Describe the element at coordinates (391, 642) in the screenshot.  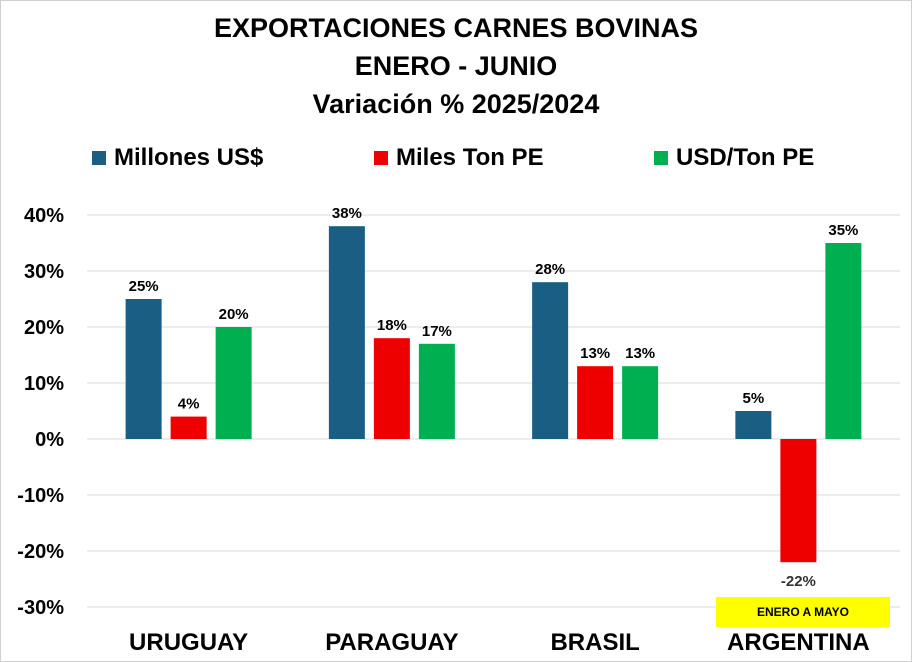
I see `x-tick-label: PARAGUAY` at that location.